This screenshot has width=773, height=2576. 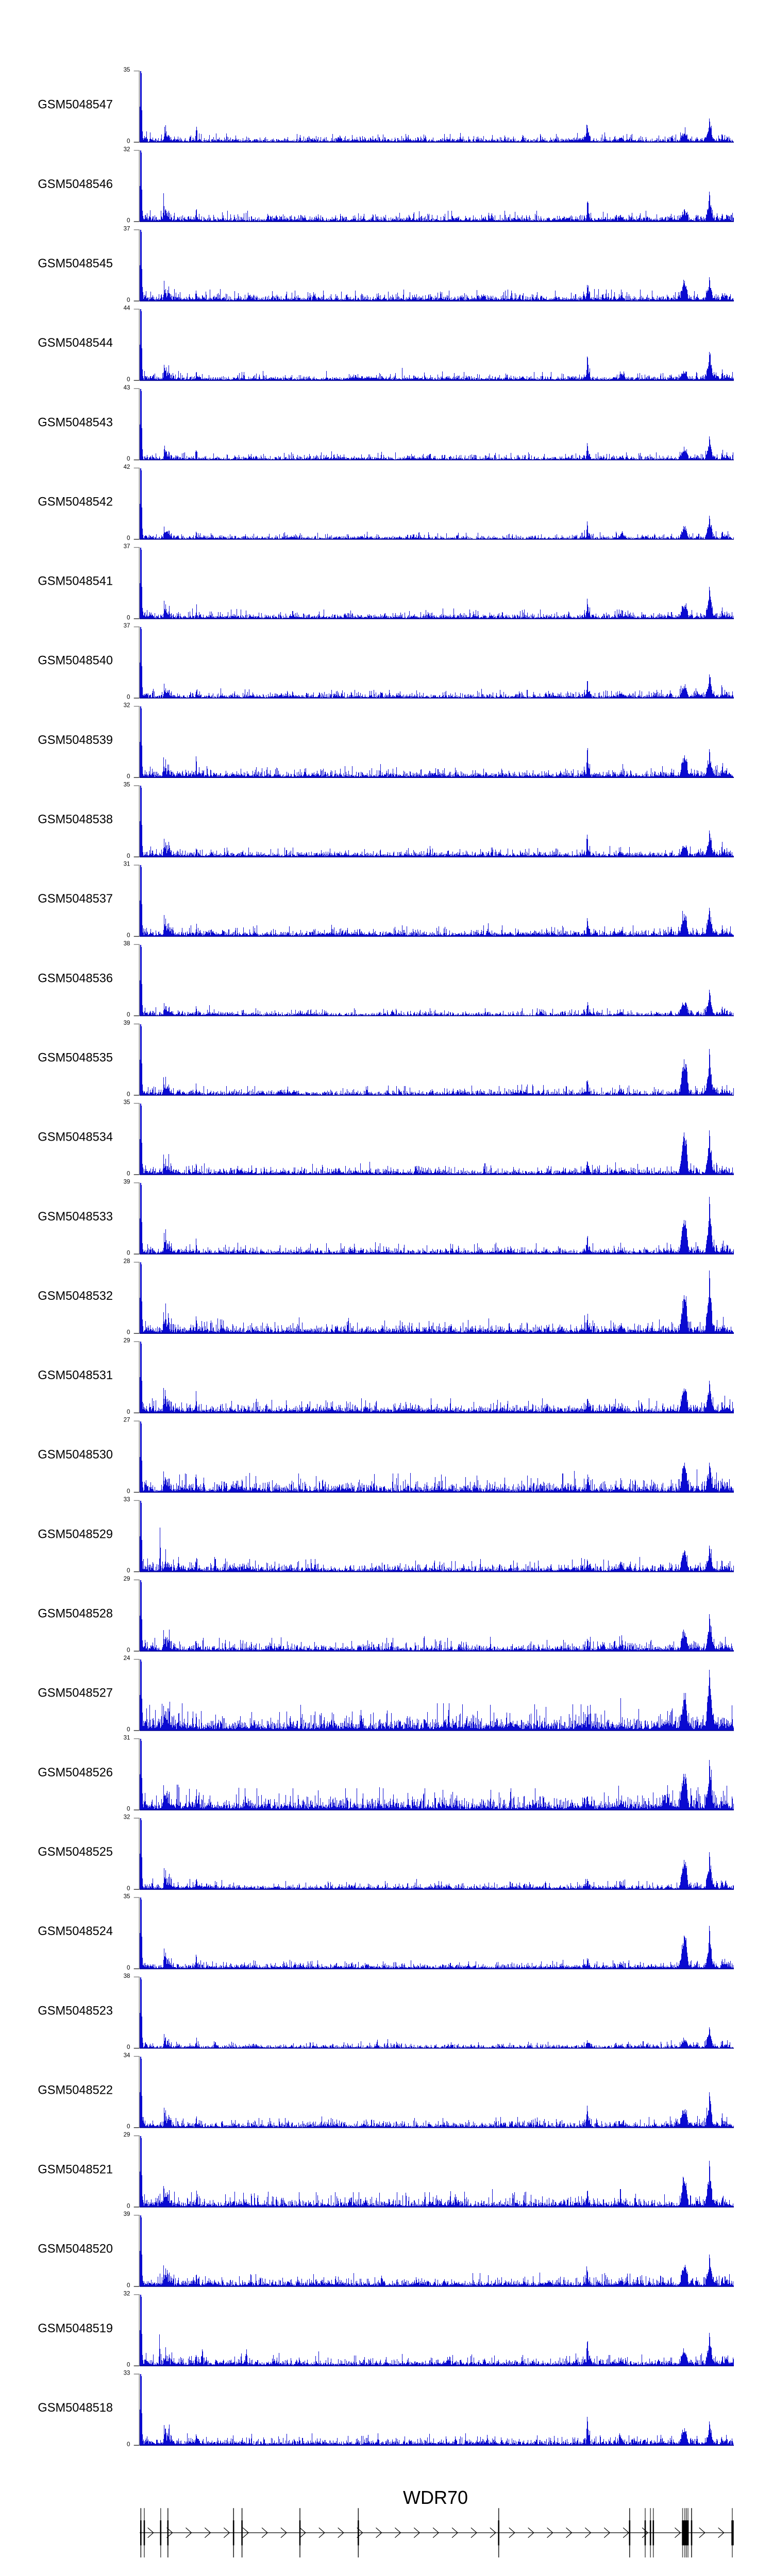 I want to click on svg-text: GSM5048536, so click(x=75, y=979).